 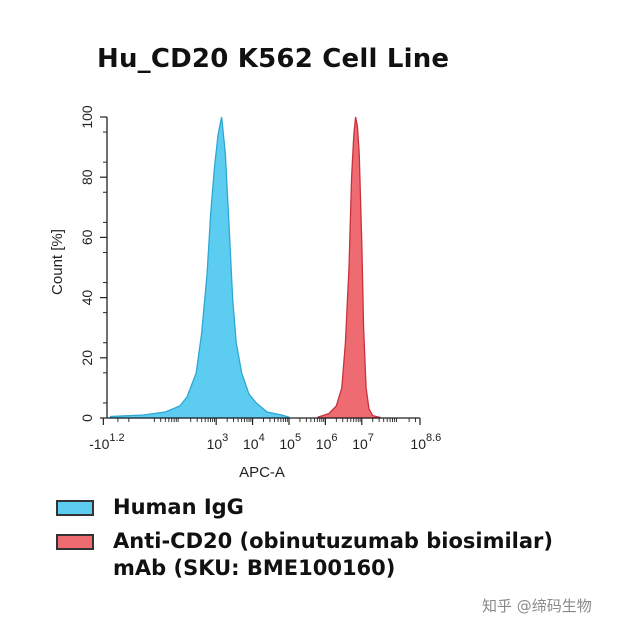 What do you see at coordinates (254, 568) in the screenshot?
I see `legend-label-anti-cd20-line2: mAb (SKU: BME100160)` at bounding box center [254, 568].